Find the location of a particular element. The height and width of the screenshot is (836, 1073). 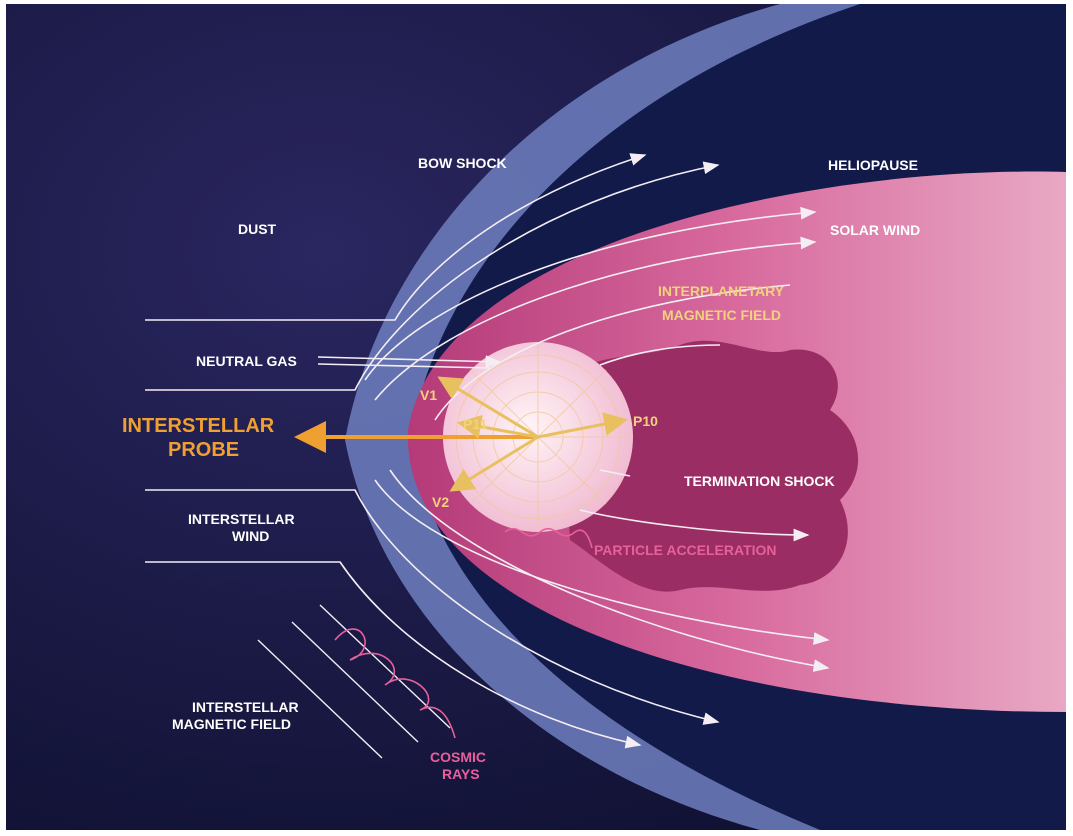

label: RAYS is located at coordinates (461, 774).